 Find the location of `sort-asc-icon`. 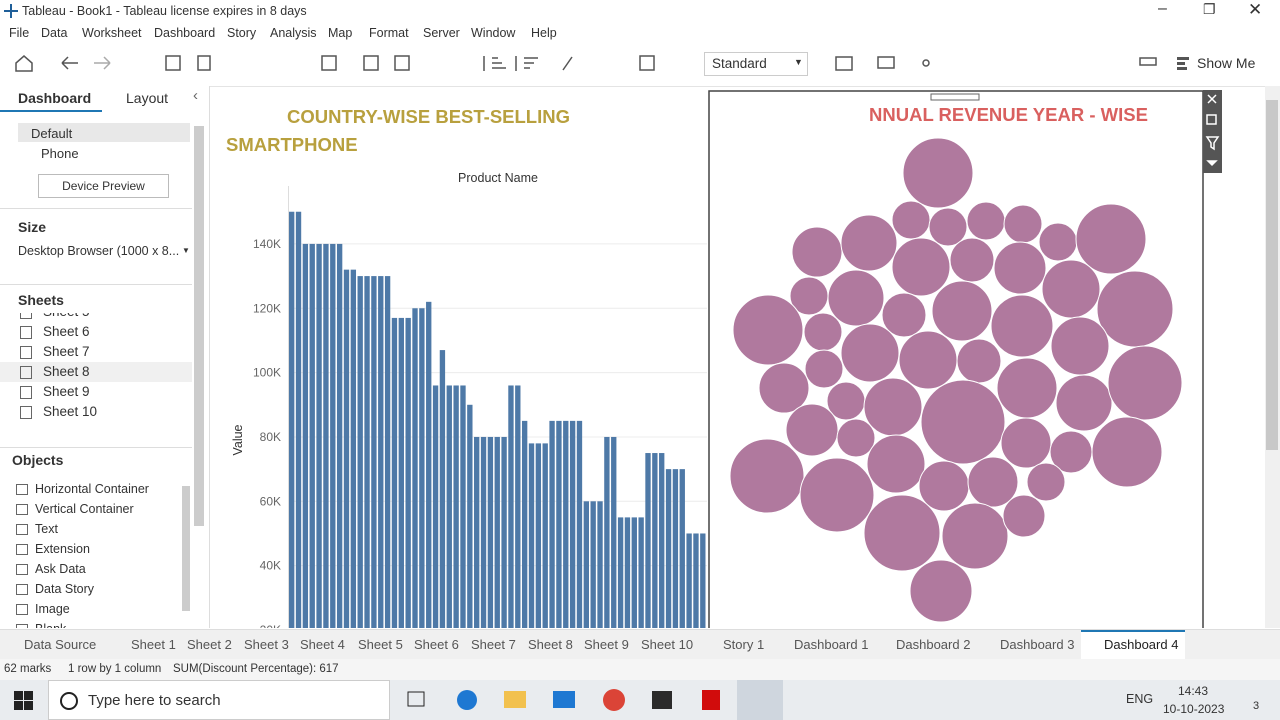

sort-asc-icon is located at coordinates (494, 63).